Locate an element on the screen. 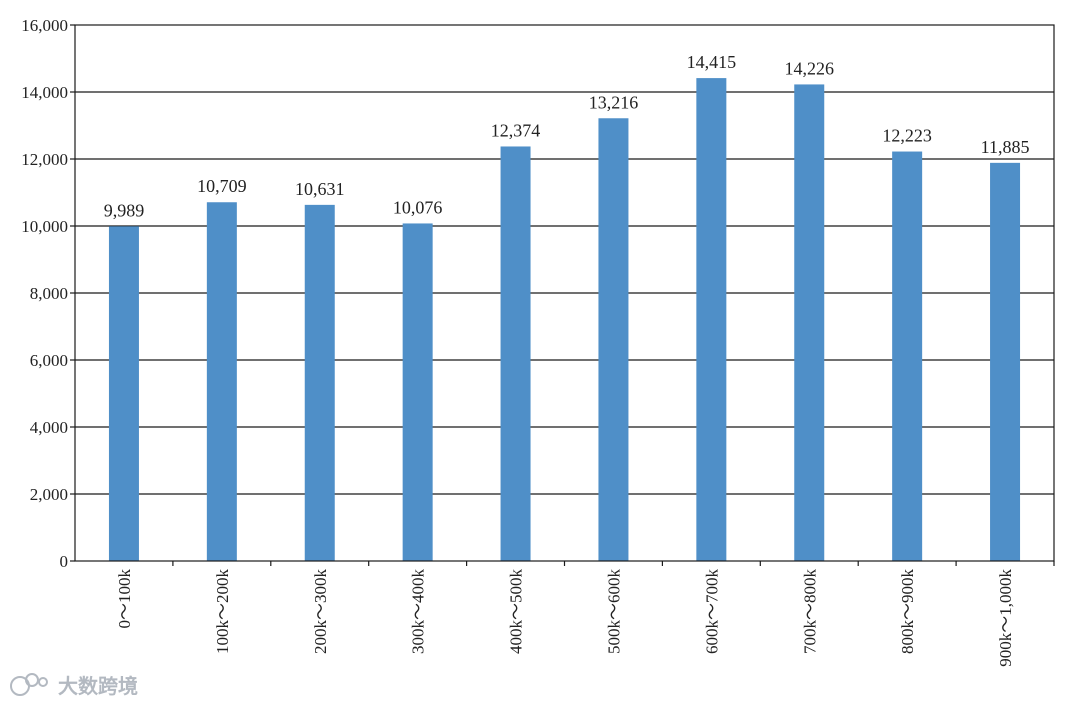  y-tick-label: 0 is located at coordinates (64, 561).